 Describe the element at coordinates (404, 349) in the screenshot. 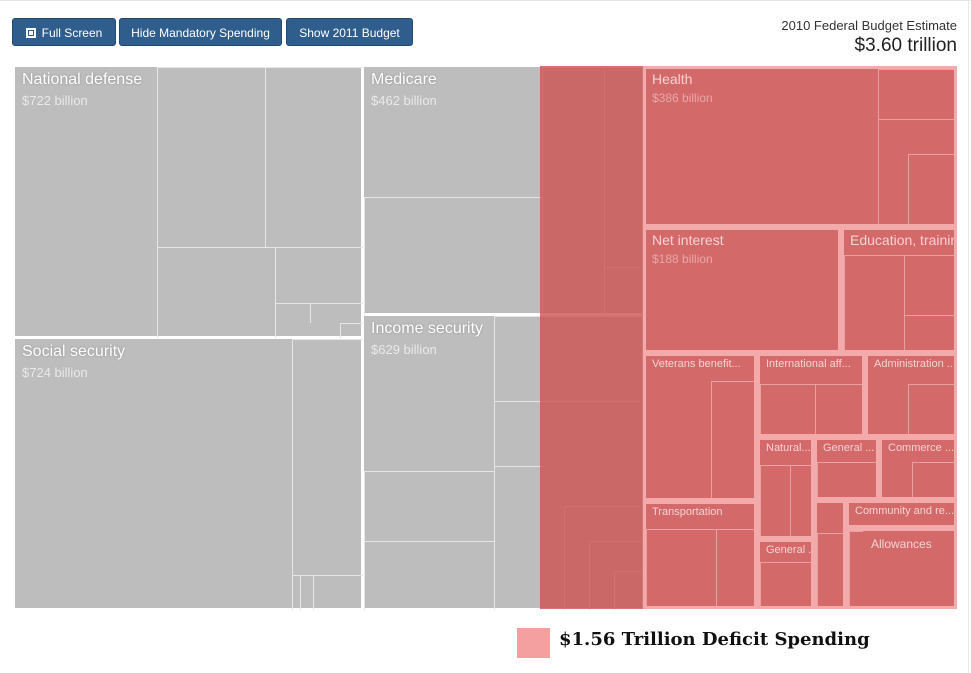

I see `tile-income-security-value: $629 billion` at that location.